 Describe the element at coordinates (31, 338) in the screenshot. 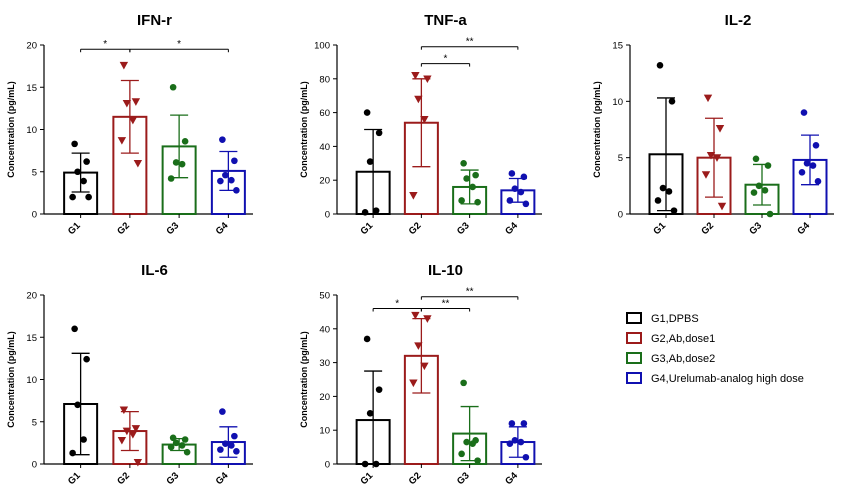

I see `il-6-y-tick-label: 15` at that location.